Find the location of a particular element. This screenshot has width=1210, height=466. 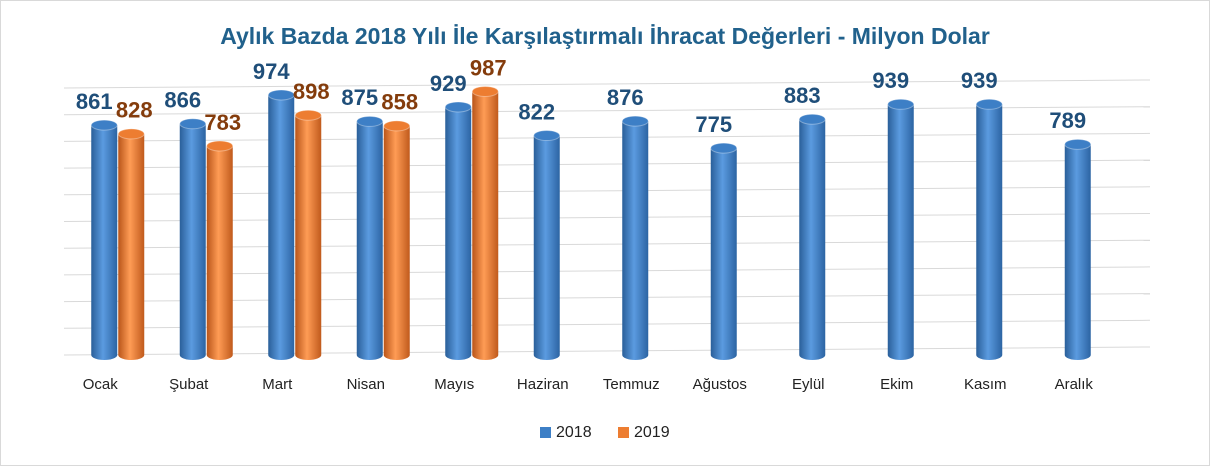

data-label: 789 is located at coordinates (1067, 120).